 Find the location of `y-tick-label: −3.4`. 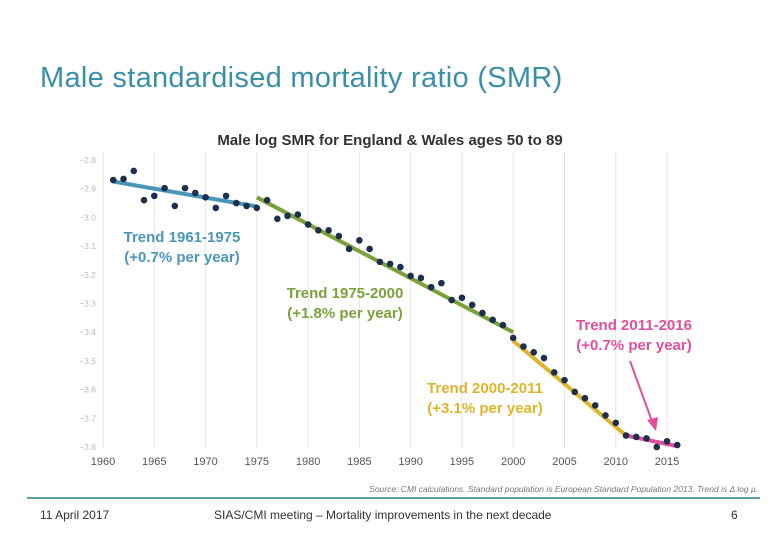

y-tick-label: −3.4 is located at coordinates (87, 332).